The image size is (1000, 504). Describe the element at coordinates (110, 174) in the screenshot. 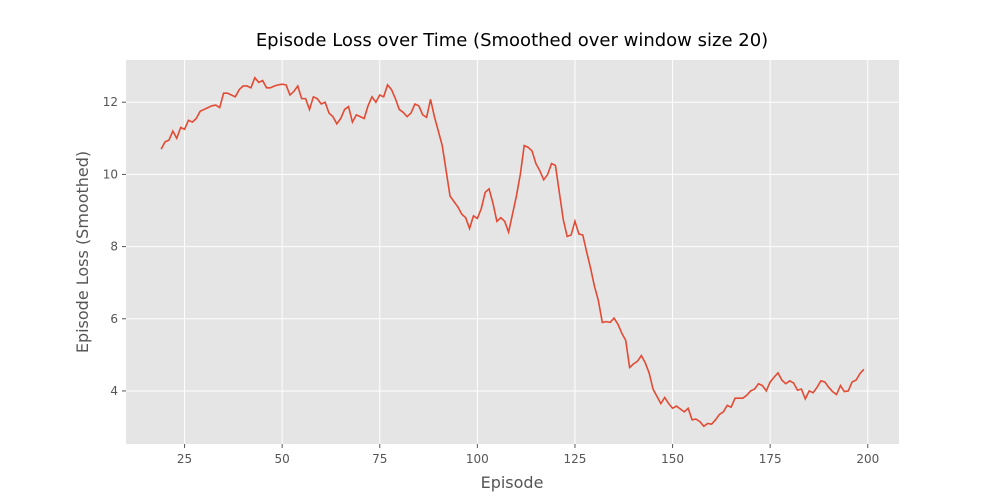

I see `y-tick-label: 10` at that location.